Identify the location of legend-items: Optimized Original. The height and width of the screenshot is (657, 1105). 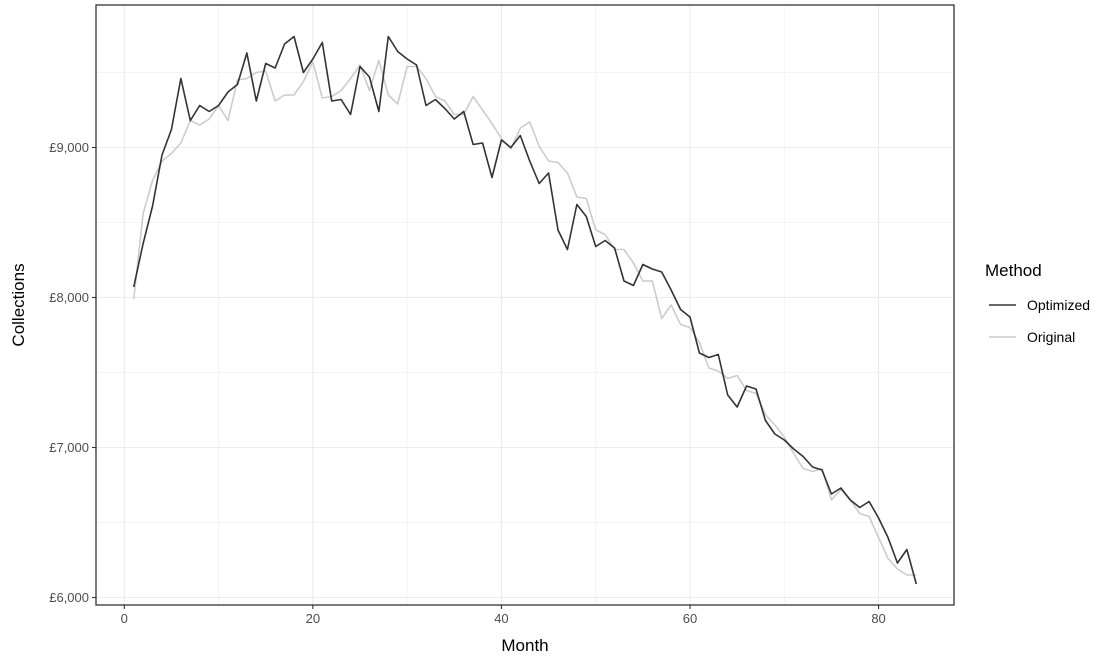
(1039, 321).